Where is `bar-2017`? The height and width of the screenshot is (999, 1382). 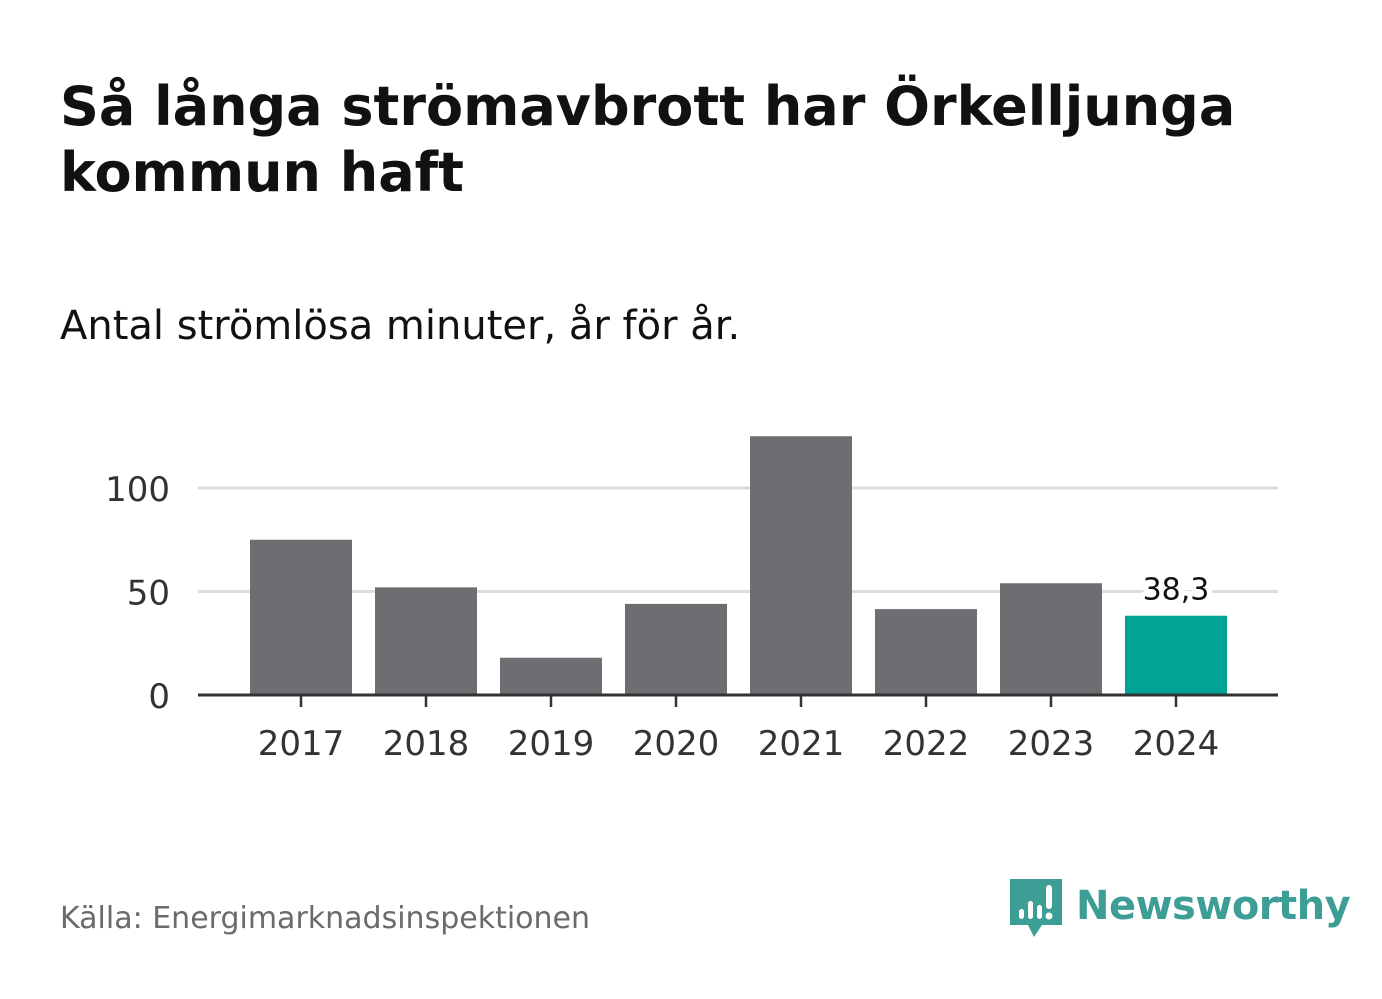
bar-2017 is located at coordinates (301, 617).